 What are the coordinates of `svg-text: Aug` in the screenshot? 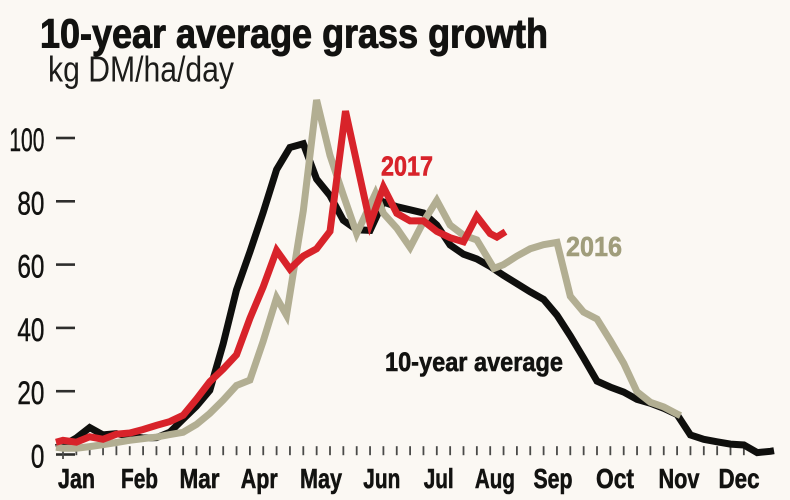 It's located at (495, 478).